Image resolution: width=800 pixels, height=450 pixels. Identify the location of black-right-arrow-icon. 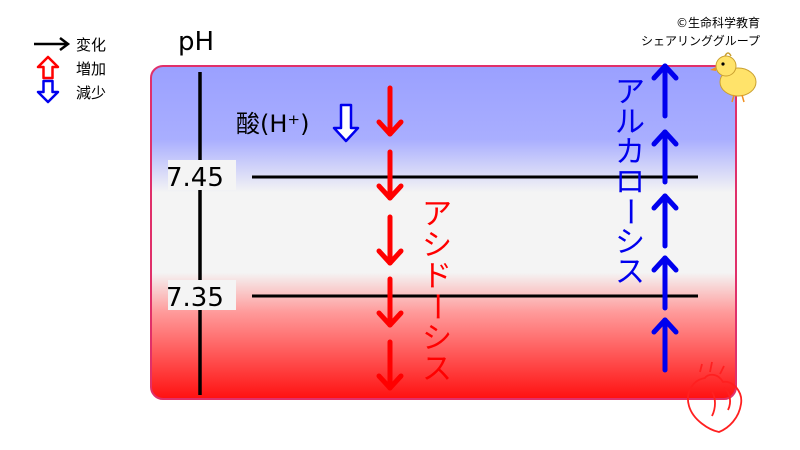
(52, 44).